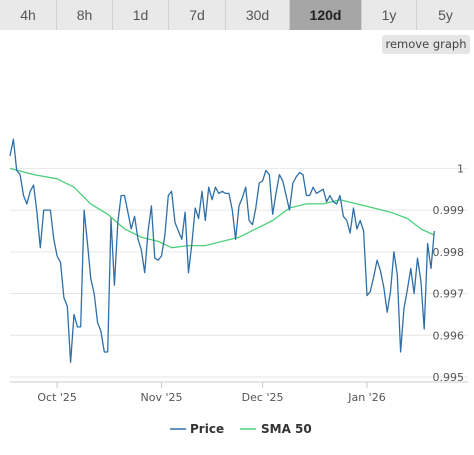  What do you see at coordinates (258, 15) in the screenshot?
I see `tab-30d: 30d` at bounding box center [258, 15].